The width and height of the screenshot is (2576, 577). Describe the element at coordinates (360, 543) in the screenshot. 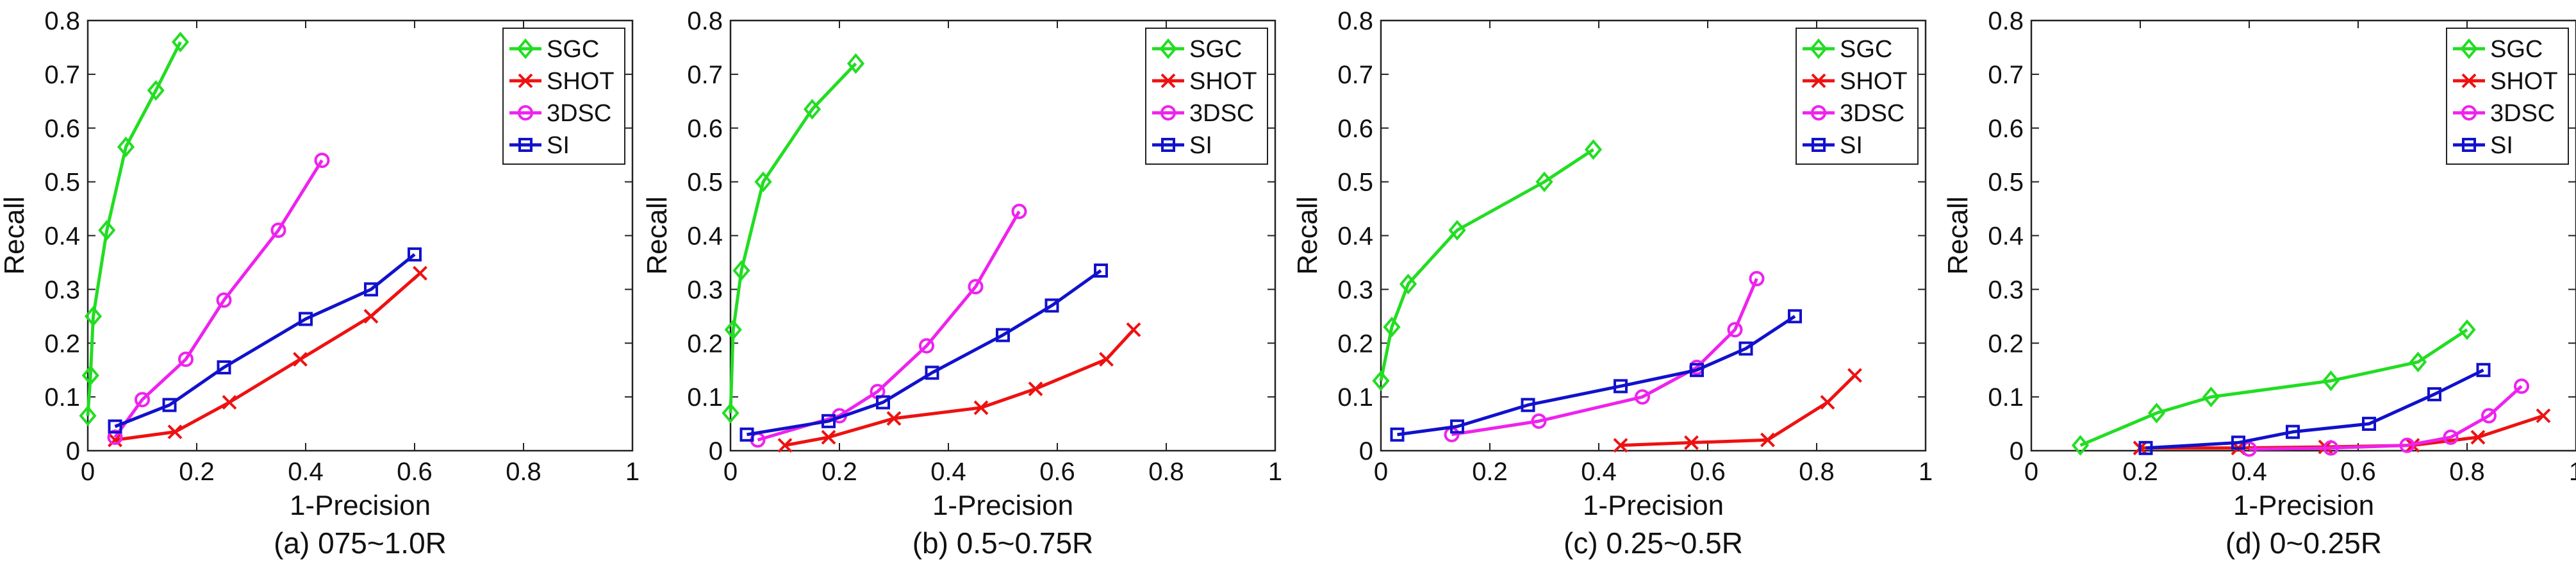

I see `panel-caption: (a) 075~1.0R` at that location.